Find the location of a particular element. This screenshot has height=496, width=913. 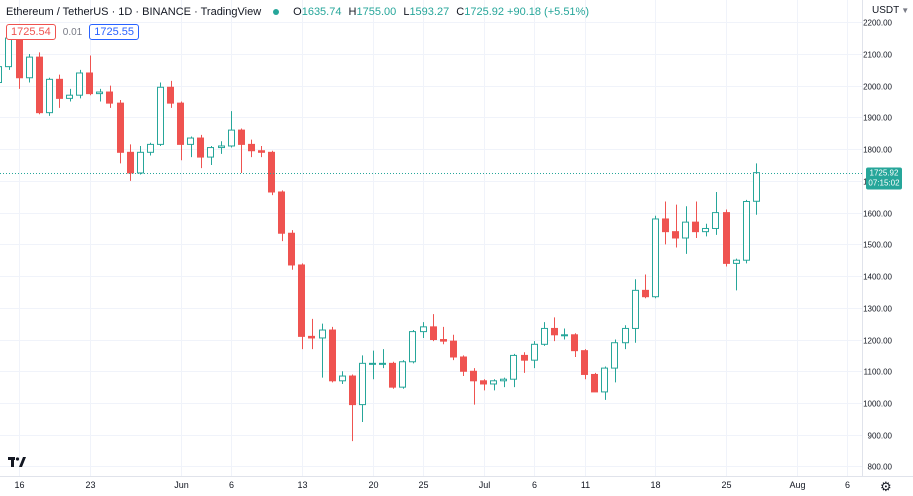

tradingview-logo-icon is located at coordinates (17, 463).